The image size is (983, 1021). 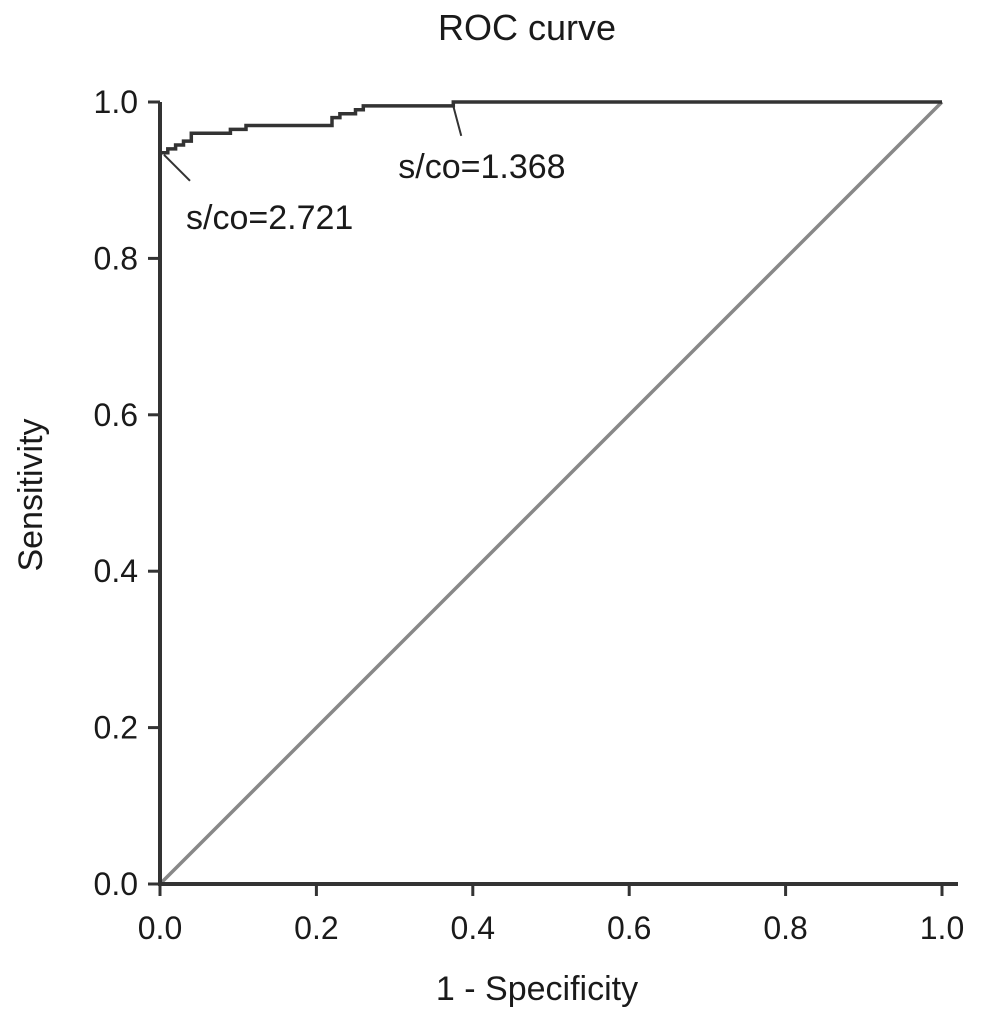 What do you see at coordinates (127, 493) in the screenshot?
I see `y-ticks: 0.0 0.2 0.4 0.6 0.8 1.0` at bounding box center [127, 493].